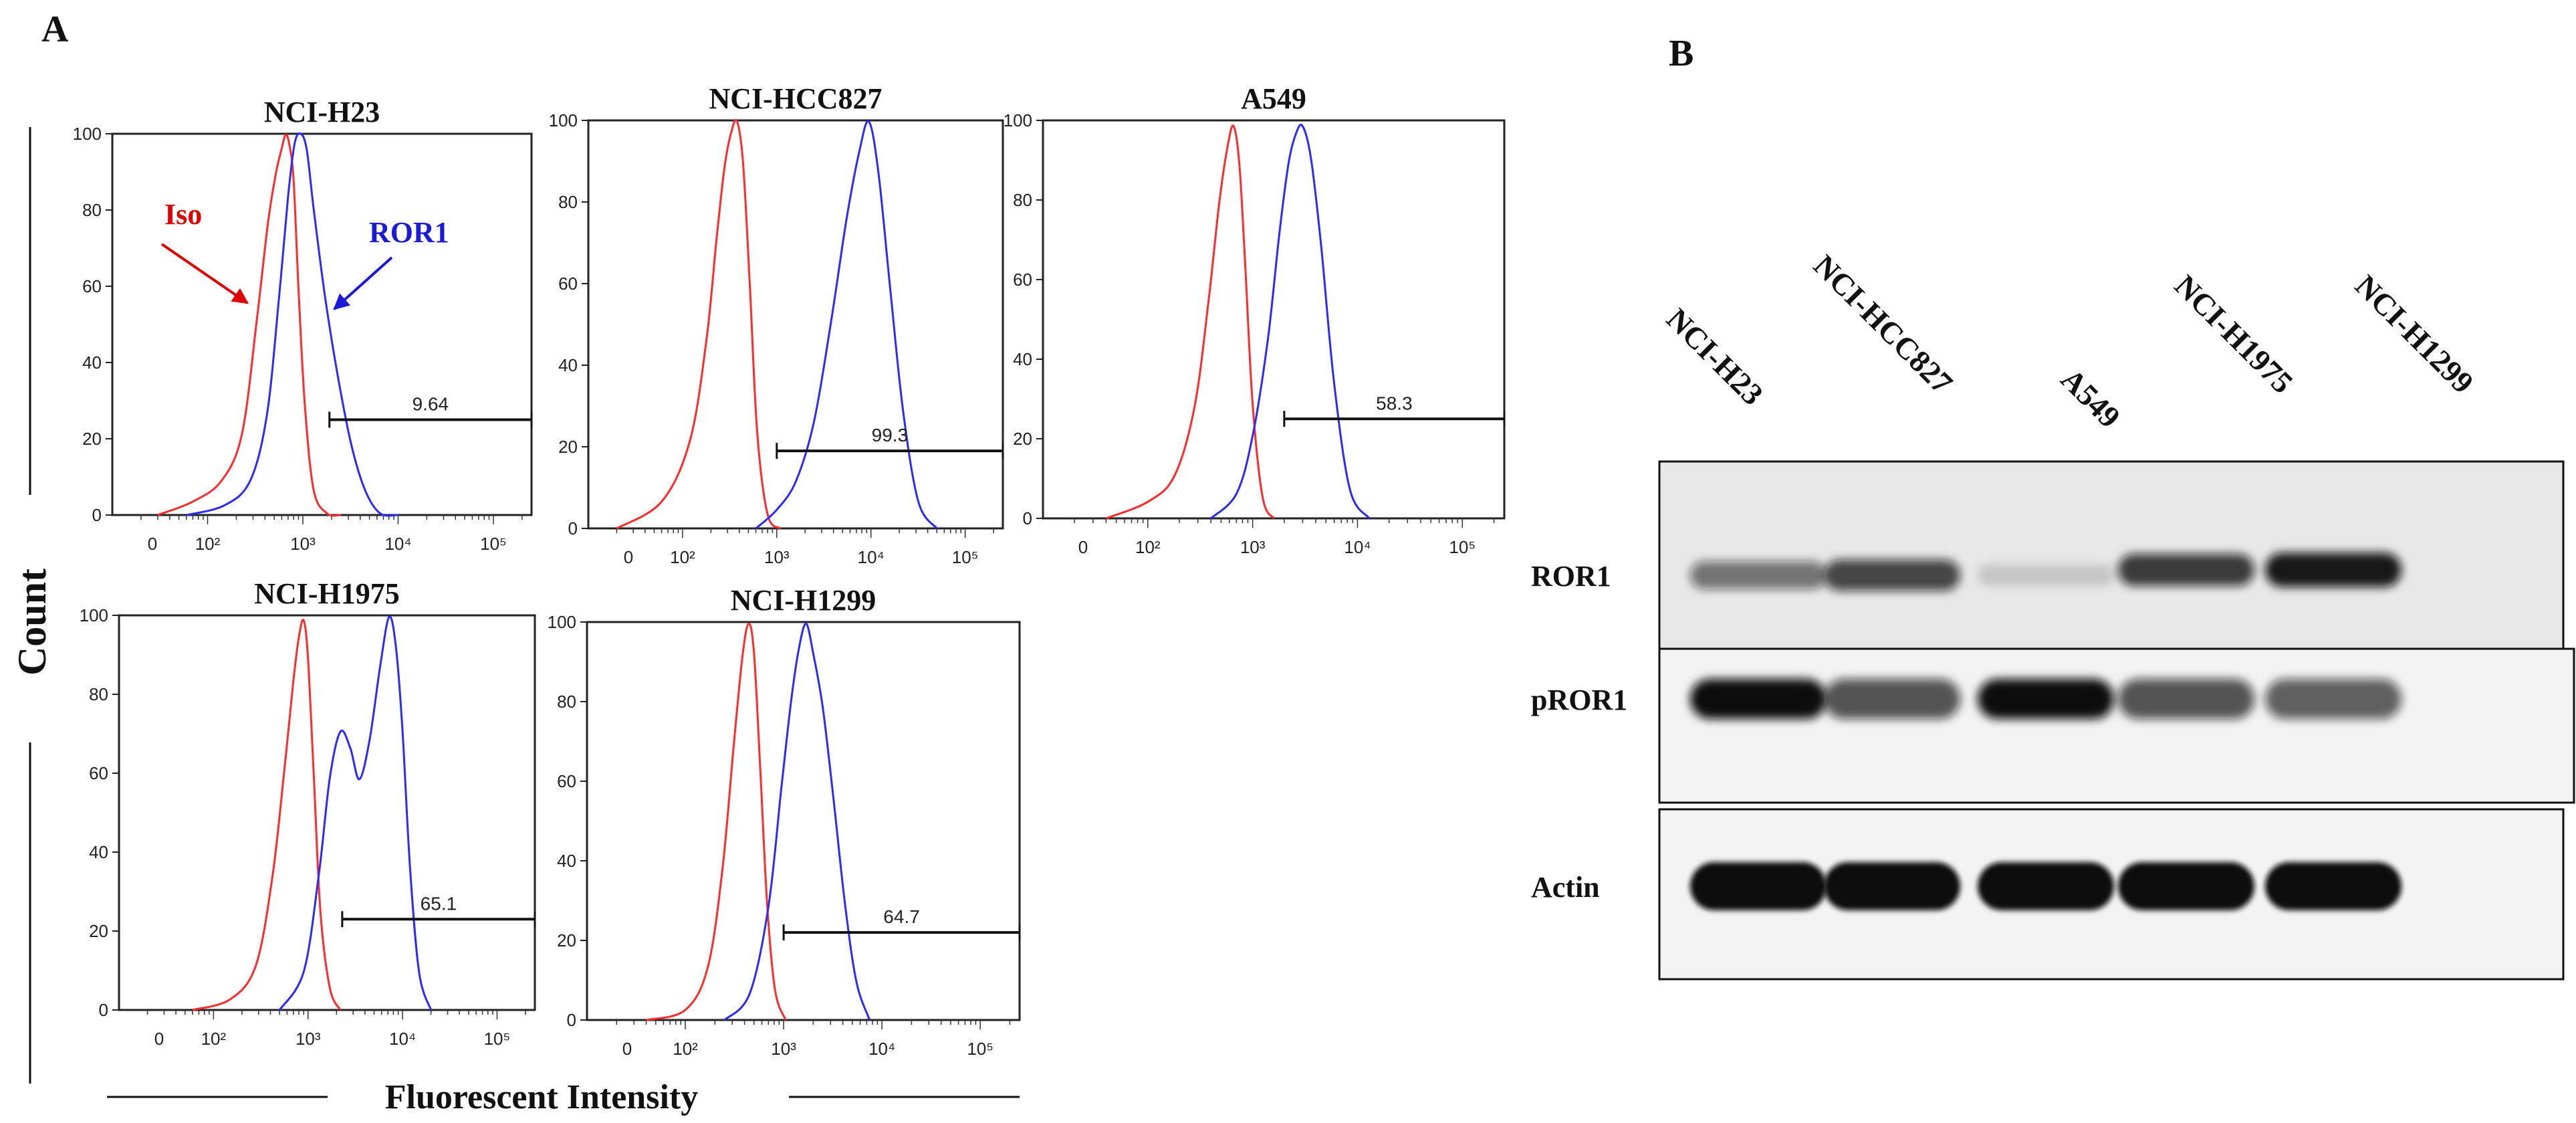 Image resolution: width=2576 pixels, height=1123 pixels. I want to click on histogram-title: A549, so click(1273, 98).